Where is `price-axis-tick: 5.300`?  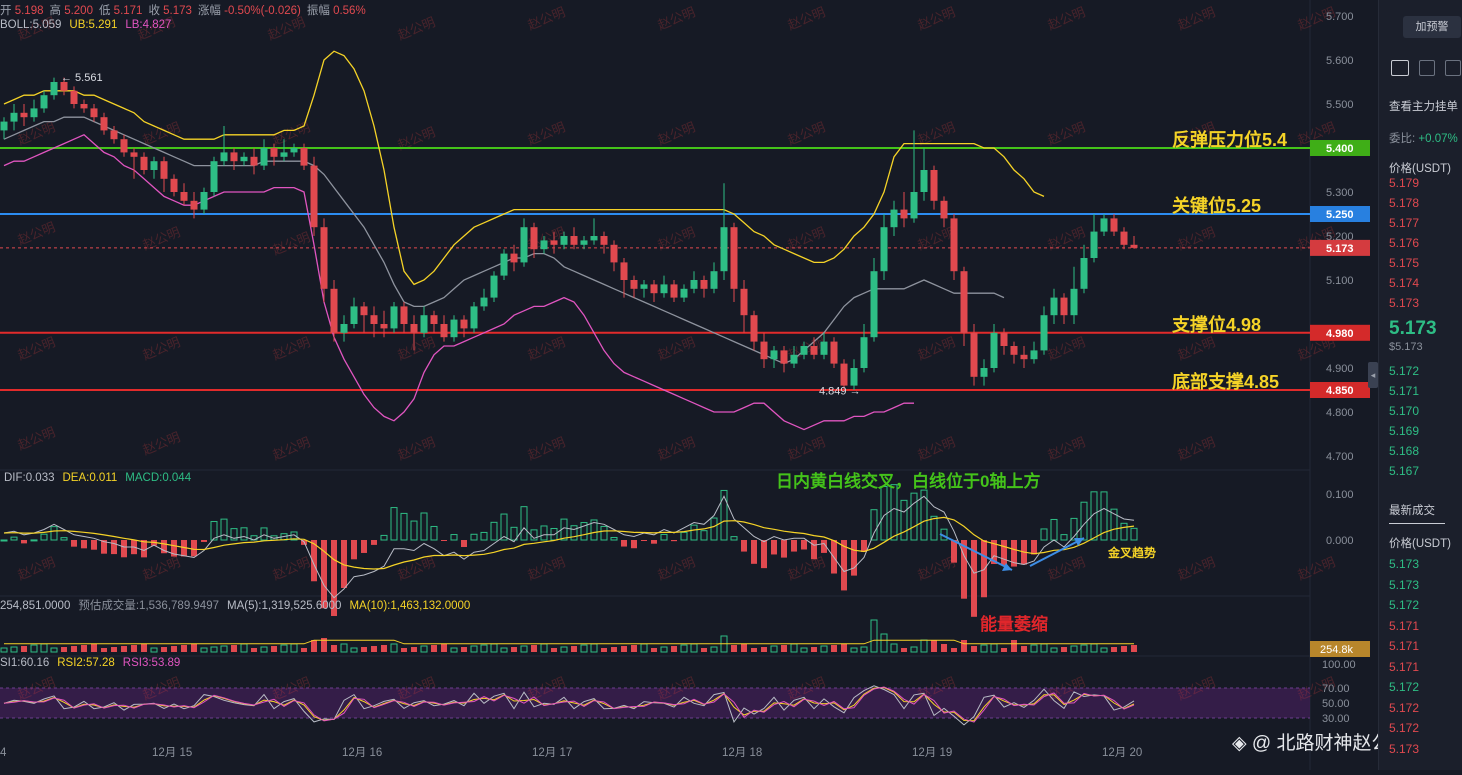 price-axis-tick: 5.300 is located at coordinates (1340, 193).